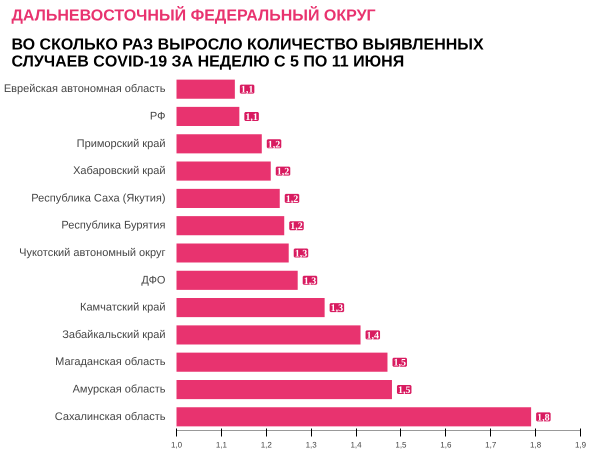  Describe the element at coordinates (491, 445) in the screenshot. I see `x-tick-label: 1,7` at that location.